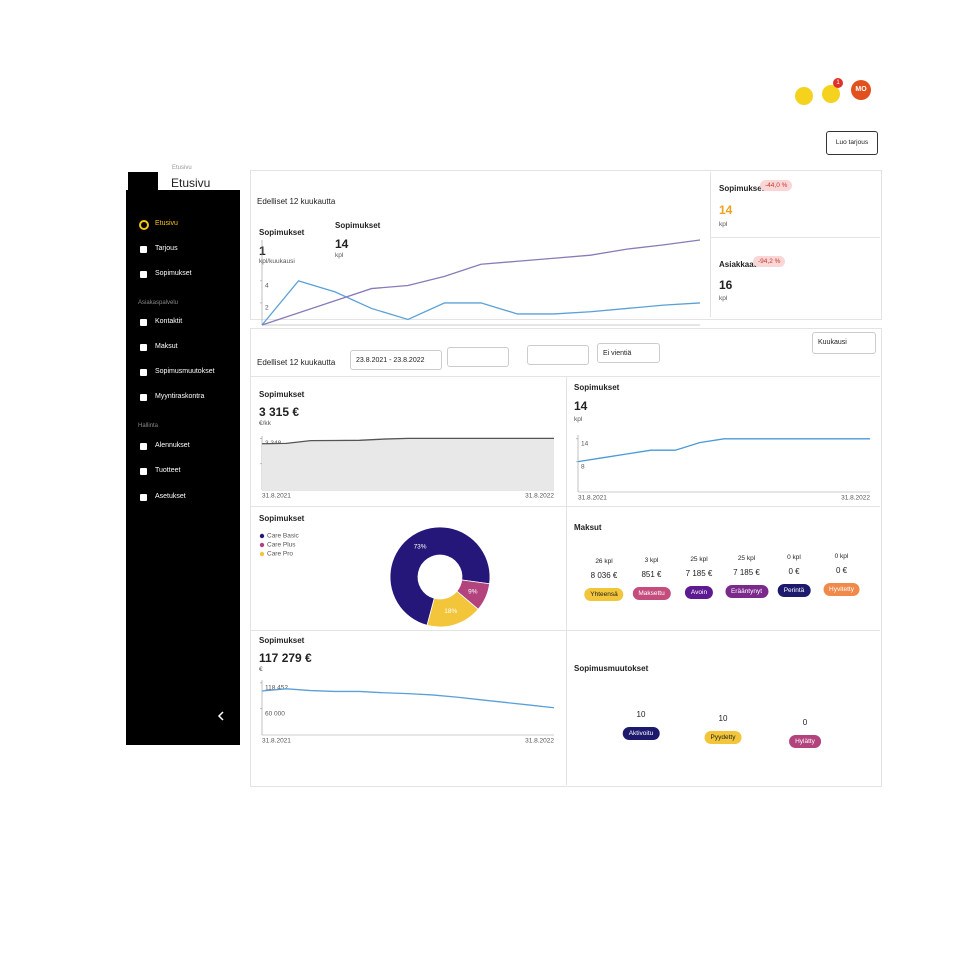 This screenshot has width=960, height=960. I want to click on products-chart: Care Basic Care Plus Care Pro 73% 9% 18%, so click(375, 577).